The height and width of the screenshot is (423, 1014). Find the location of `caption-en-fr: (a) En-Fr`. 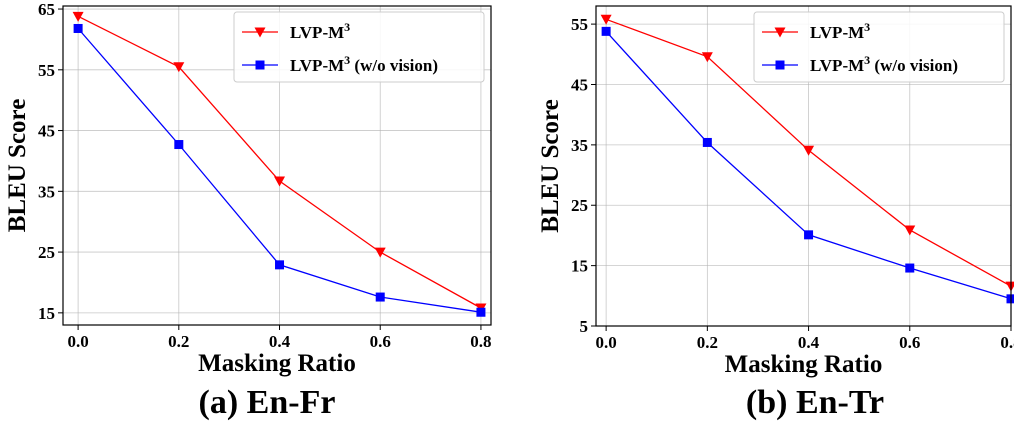

caption-en-fr: (a) En-Fr is located at coordinates (267, 402).